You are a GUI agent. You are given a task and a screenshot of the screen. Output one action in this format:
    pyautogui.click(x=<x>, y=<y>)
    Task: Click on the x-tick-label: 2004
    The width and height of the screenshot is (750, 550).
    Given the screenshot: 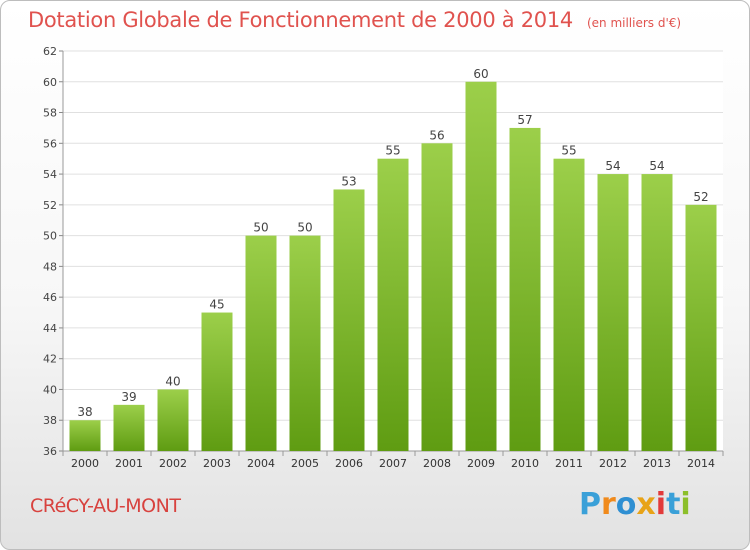 What is the action you would take?
    pyautogui.click(x=261, y=463)
    